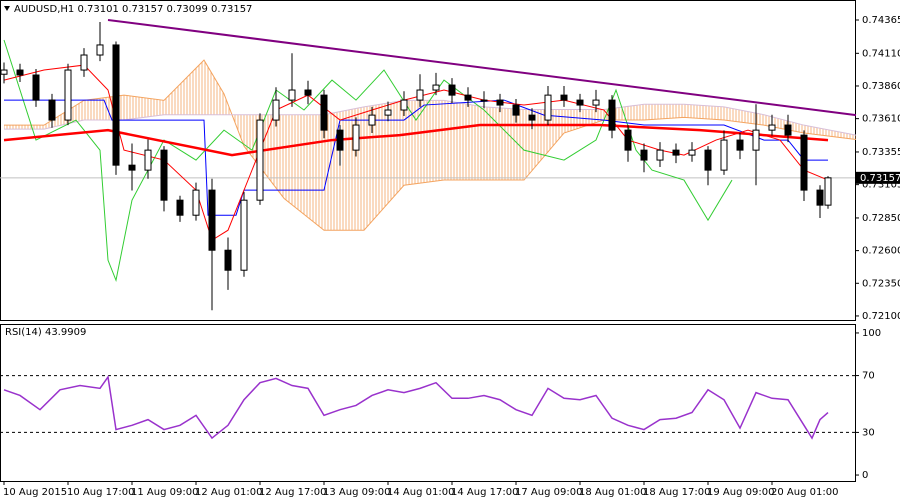  I want to click on y-tick-label: 0, so click(865, 475).